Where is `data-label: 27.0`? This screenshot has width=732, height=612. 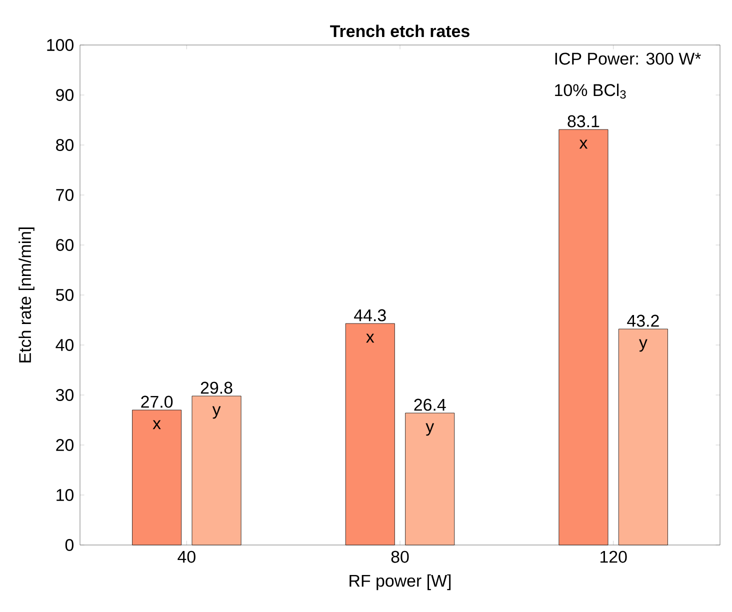
data-label: 27.0 is located at coordinates (157, 402).